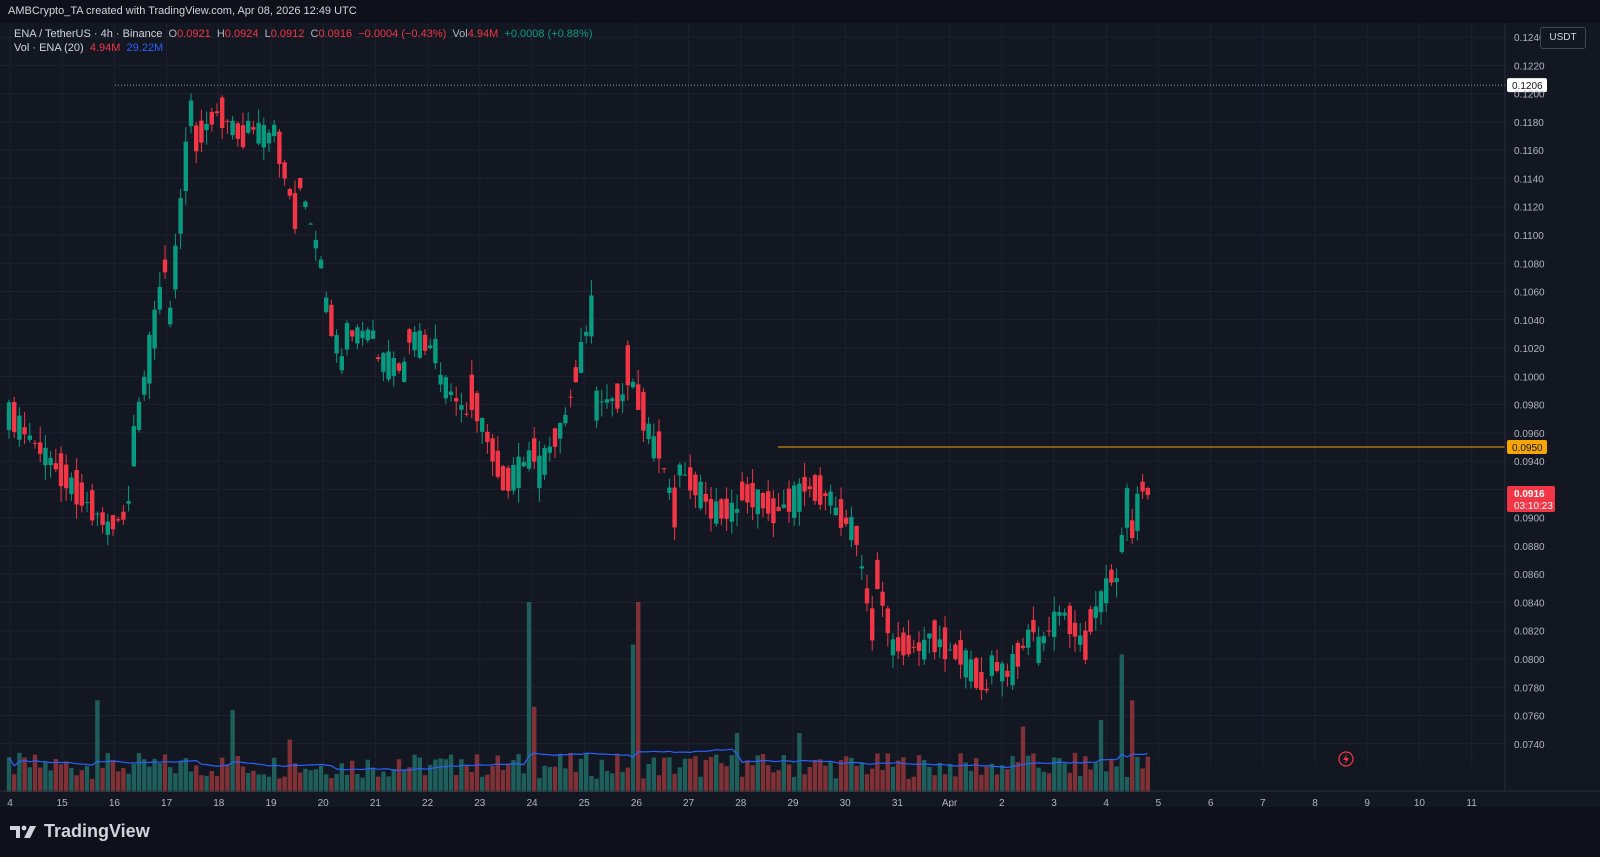 The width and height of the screenshot is (1600, 857). What do you see at coordinates (1346, 759) in the screenshot?
I see `alert-lightning-icon` at bounding box center [1346, 759].